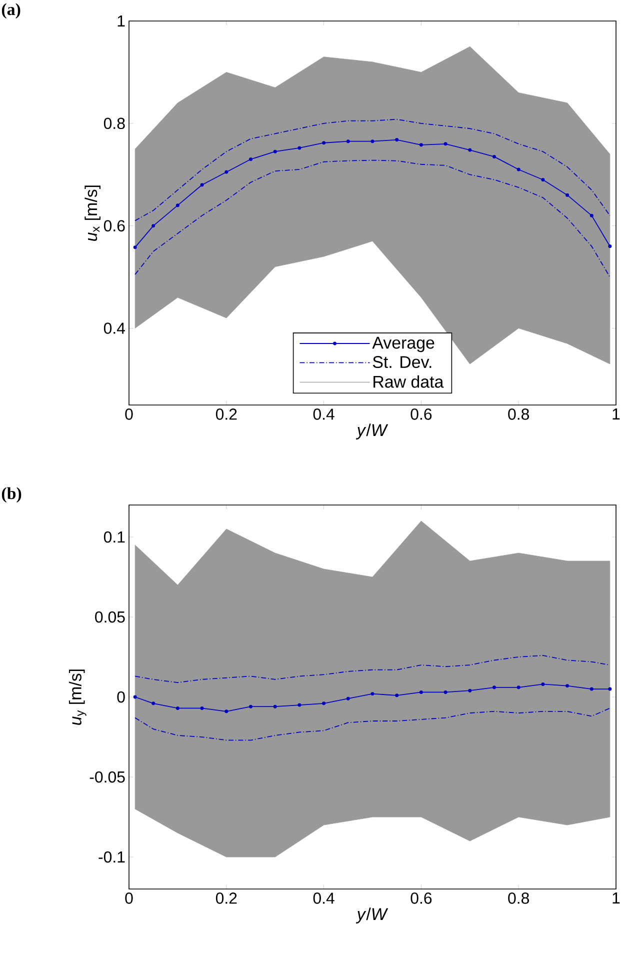  Describe the element at coordinates (114, 537) in the screenshot. I see `y-tick-label: 0.1` at that location.